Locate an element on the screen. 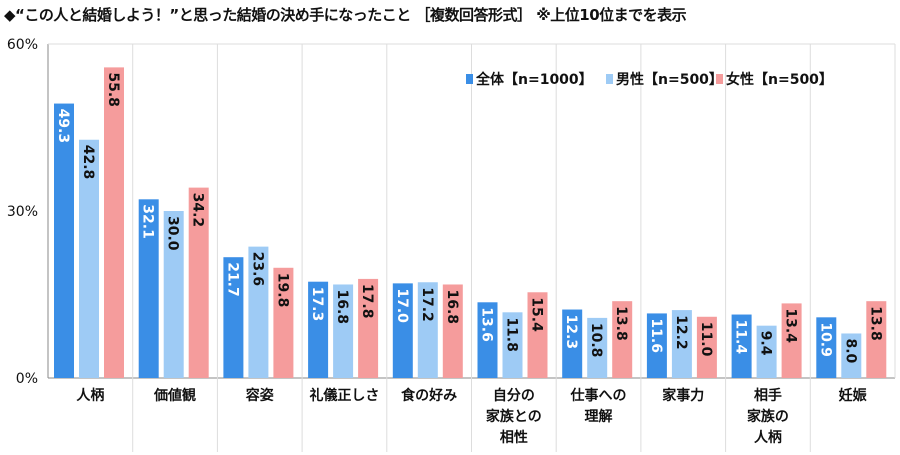 This screenshot has width=900, height=455. x-tick-label: 理解 is located at coordinates (599, 416).